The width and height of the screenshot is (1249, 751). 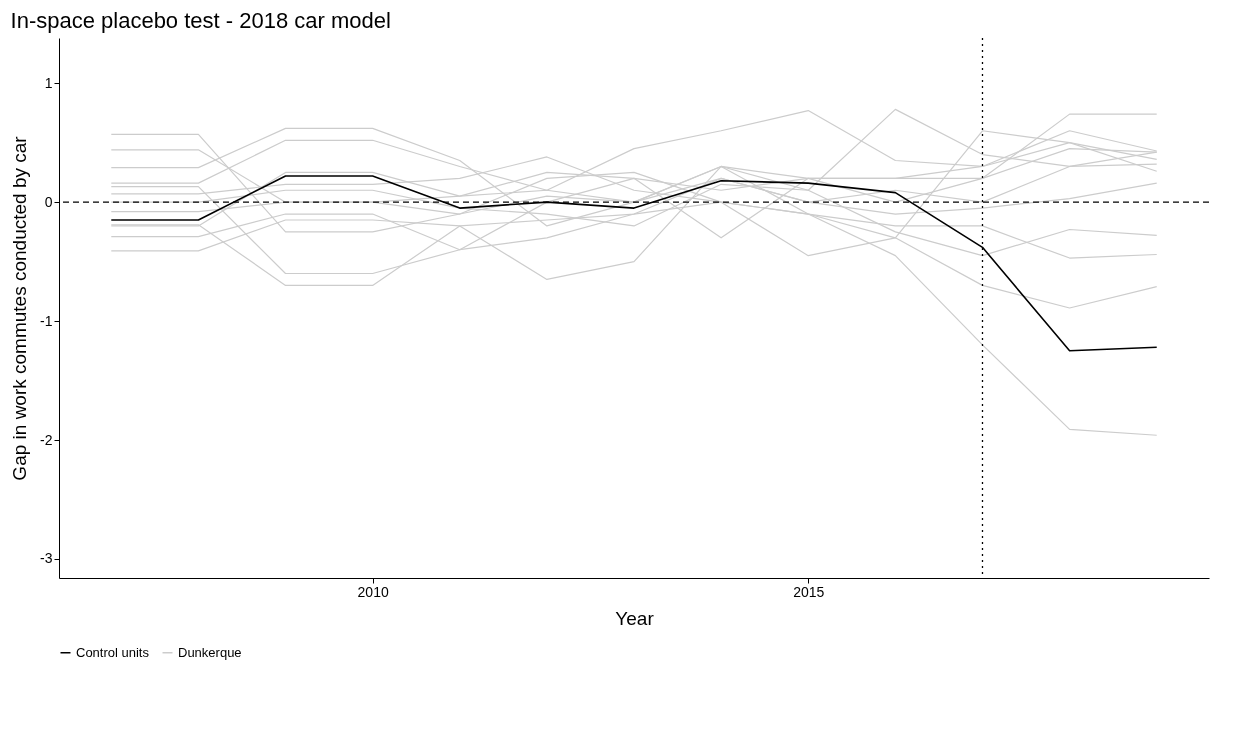 I want to click on legend-label: Dunkerque, so click(x=210, y=652).